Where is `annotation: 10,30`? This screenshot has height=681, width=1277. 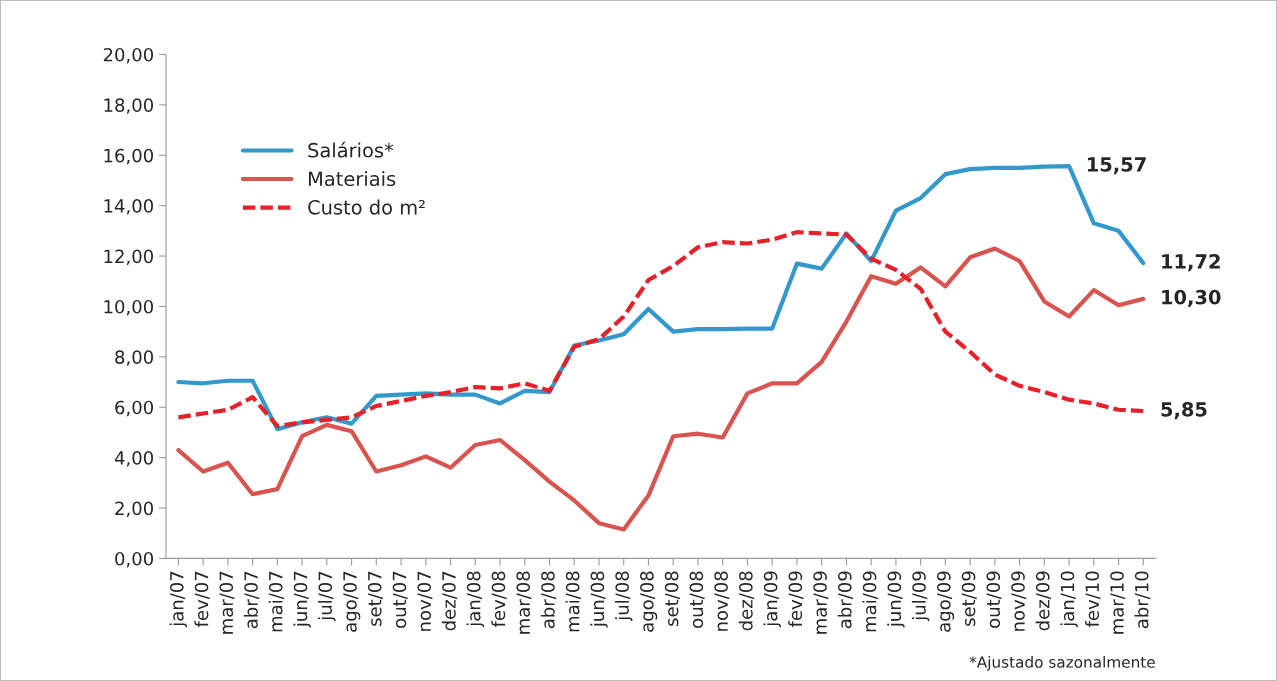 annotation: 10,30 is located at coordinates (1191, 298).